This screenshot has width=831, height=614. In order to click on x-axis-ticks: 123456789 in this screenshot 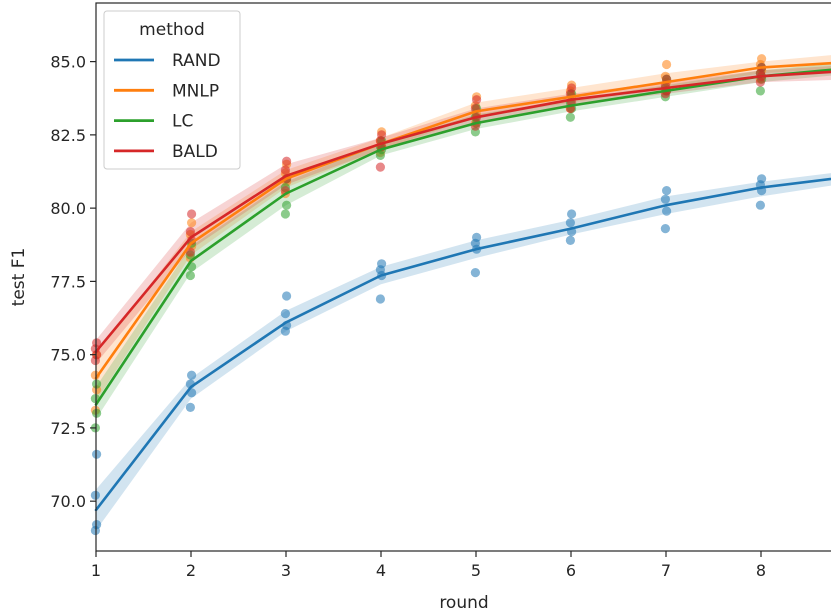, I will do `click(428, 565)`.